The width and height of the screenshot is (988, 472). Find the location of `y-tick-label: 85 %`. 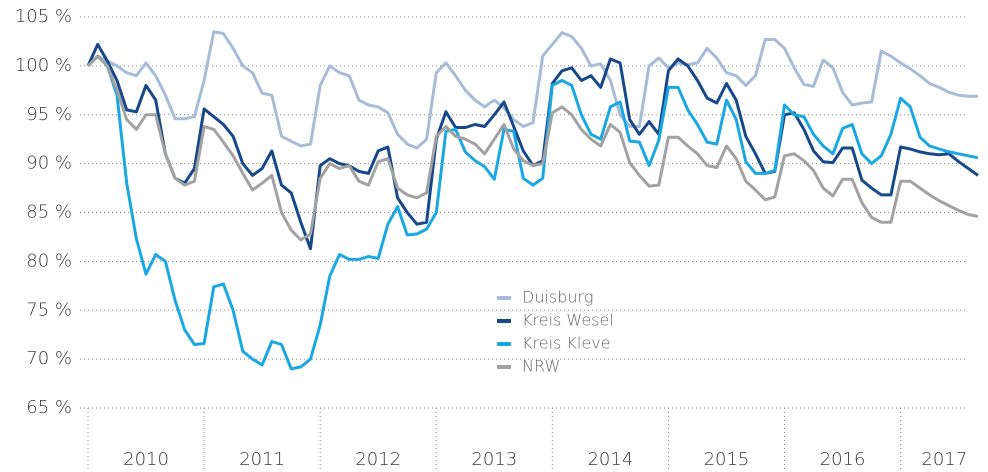

y-tick-label: 85 % is located at coordinates (49, 212).